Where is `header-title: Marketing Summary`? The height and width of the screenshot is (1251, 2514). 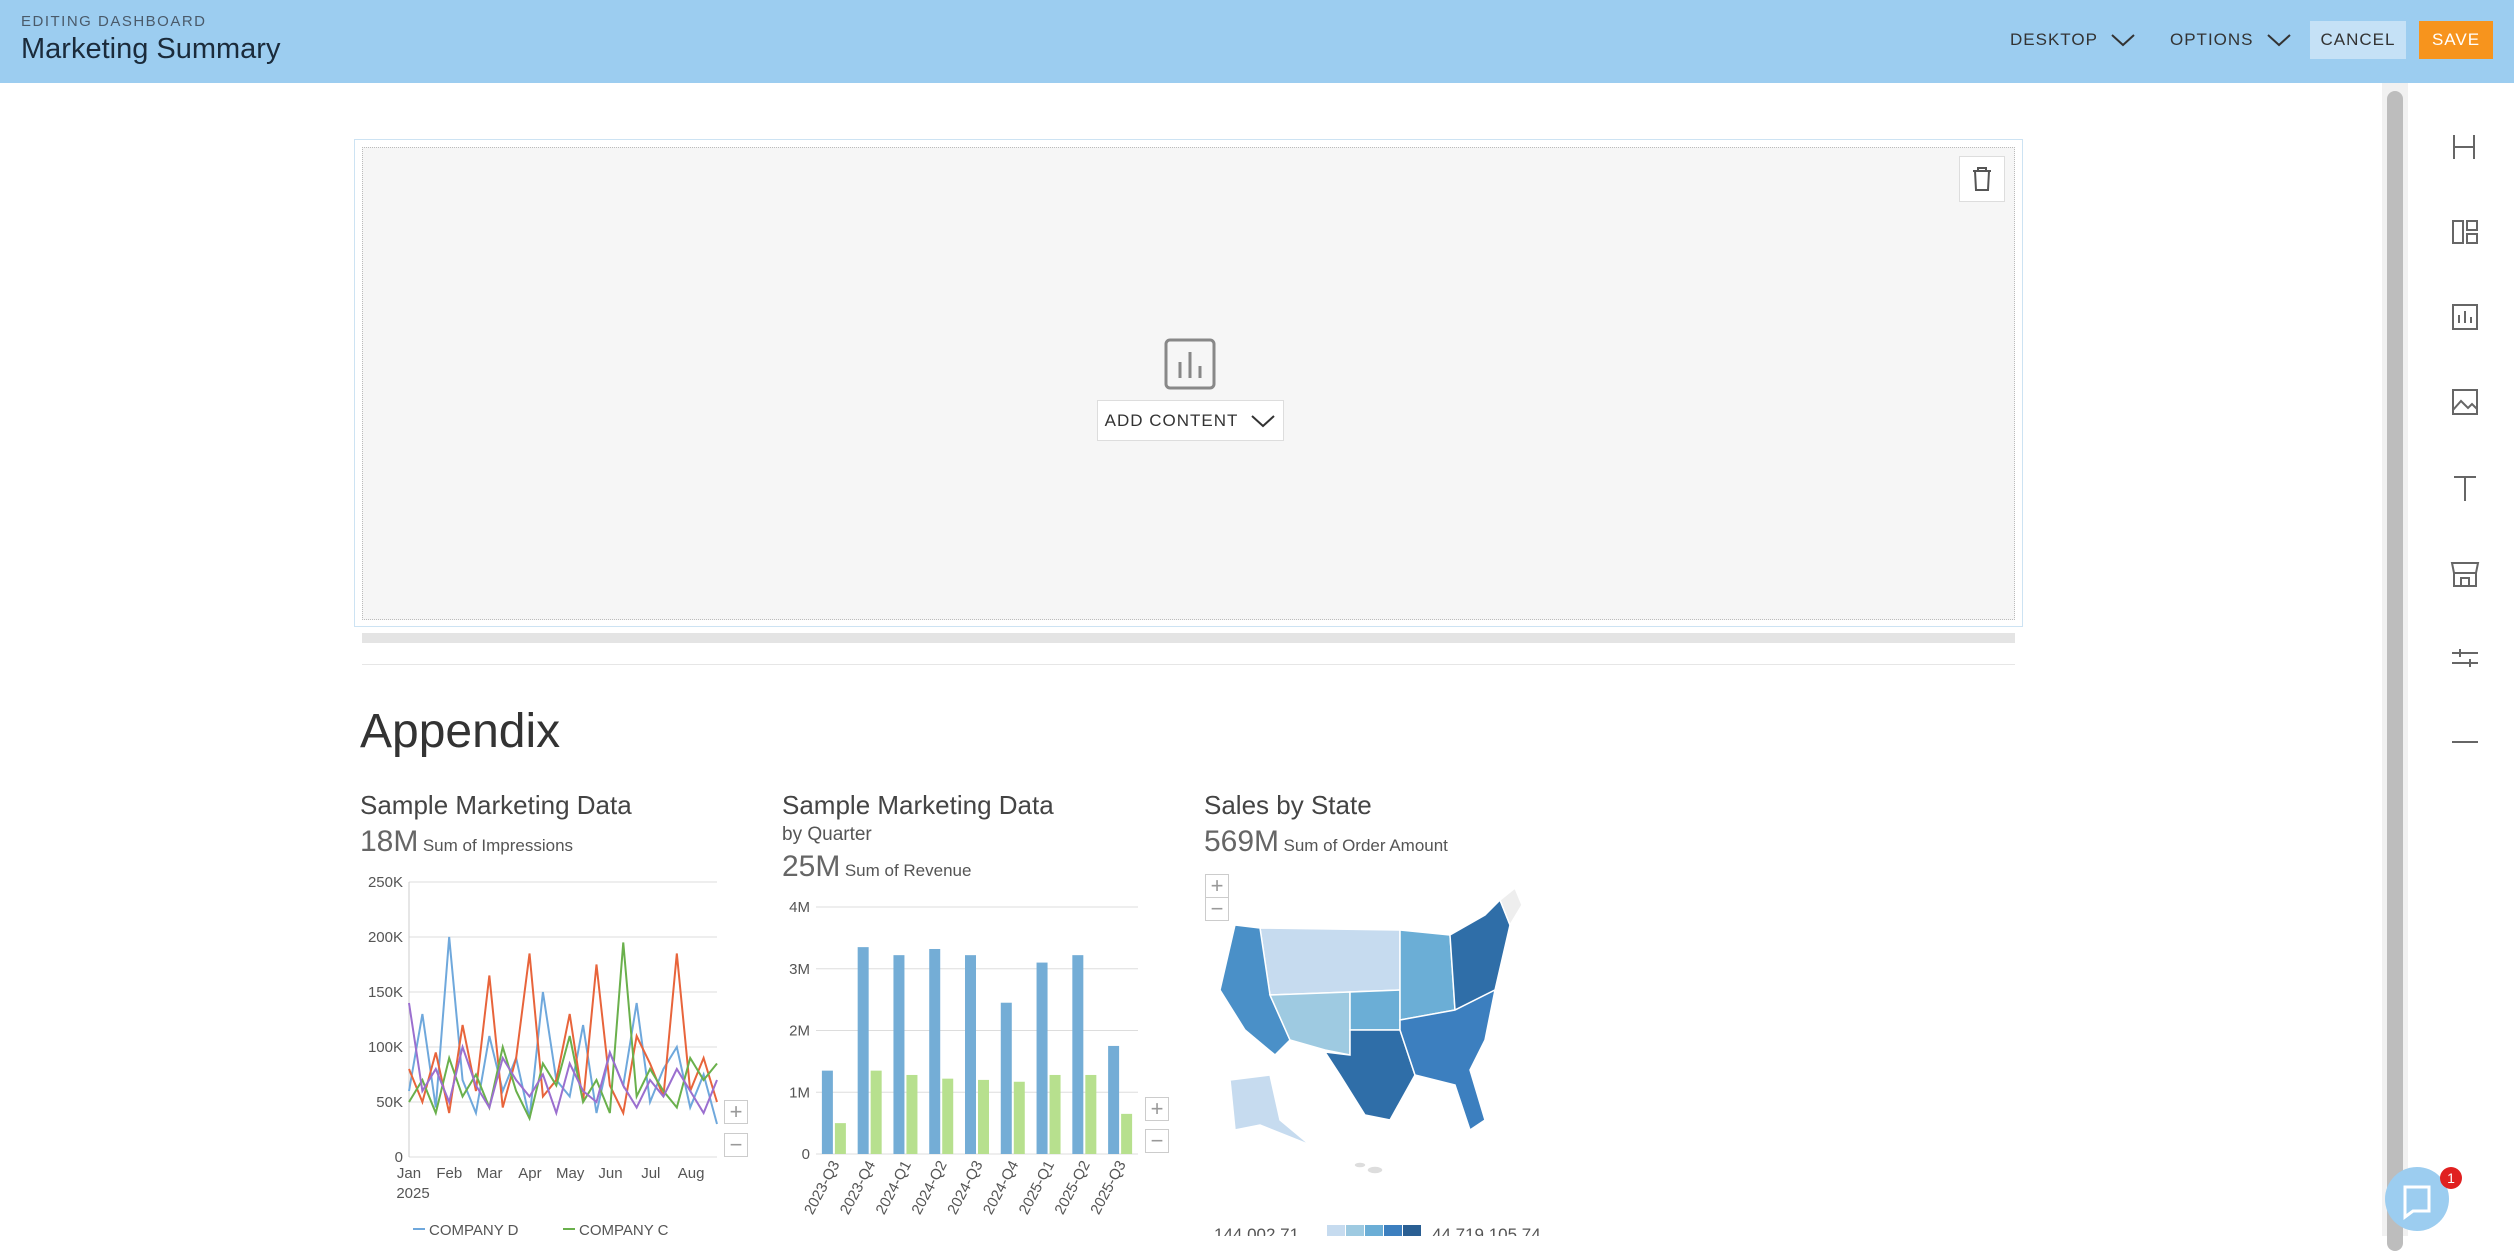 header-title: Marketing Summary is located at coordinates (151, 49).